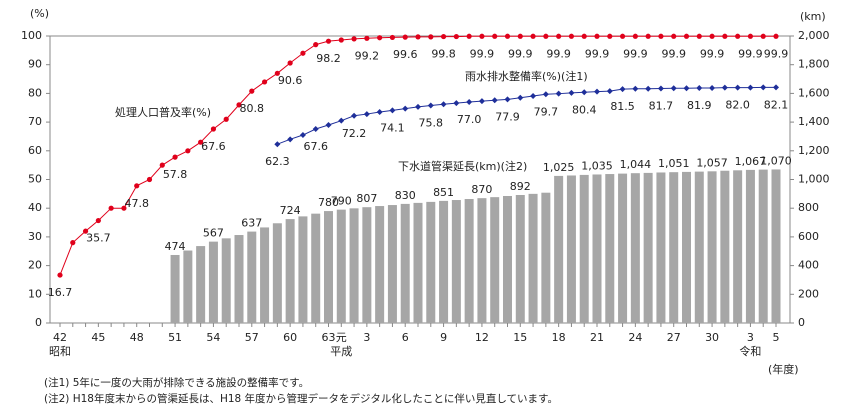 The width and height of the screenshot is (850, 412). What do you see at coordinates (251, 223) in the screenshot?
I see `bar-label: 637` at bounding box center [251, 223].